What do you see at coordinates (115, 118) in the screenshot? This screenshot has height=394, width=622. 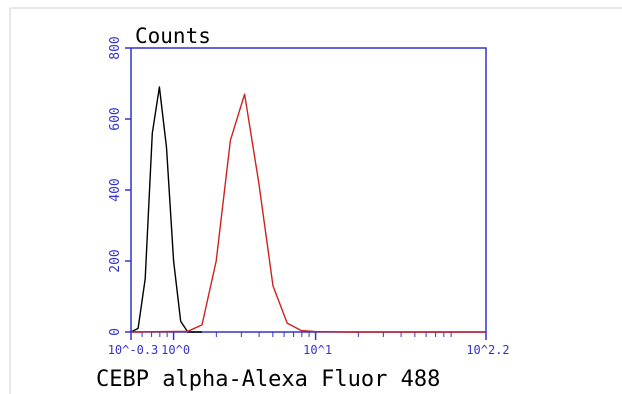 I see `y-tick-label: 600` at bounding box center [115, 118].